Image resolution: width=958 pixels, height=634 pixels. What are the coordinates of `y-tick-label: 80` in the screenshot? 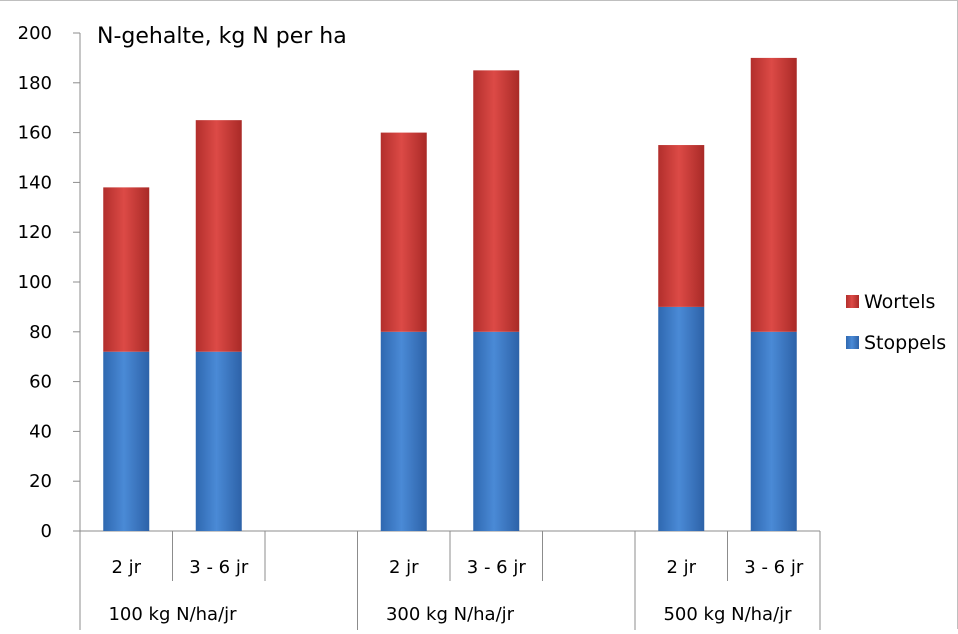 It's located at (40, 332).